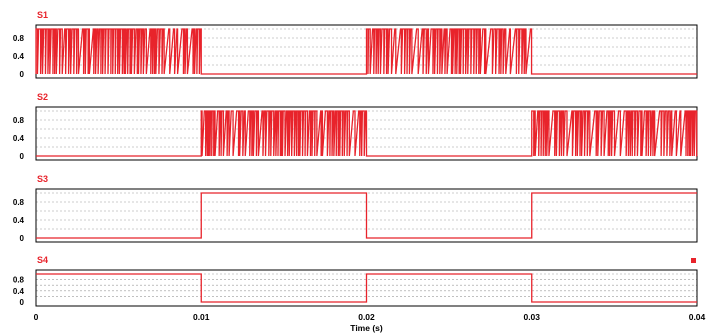 This screenshot has width=715, height=334. What do you see at coordinates (366, 317) in the screenshot?
I see `x-tick-label: 0.02` at bounding box center [366, 317].